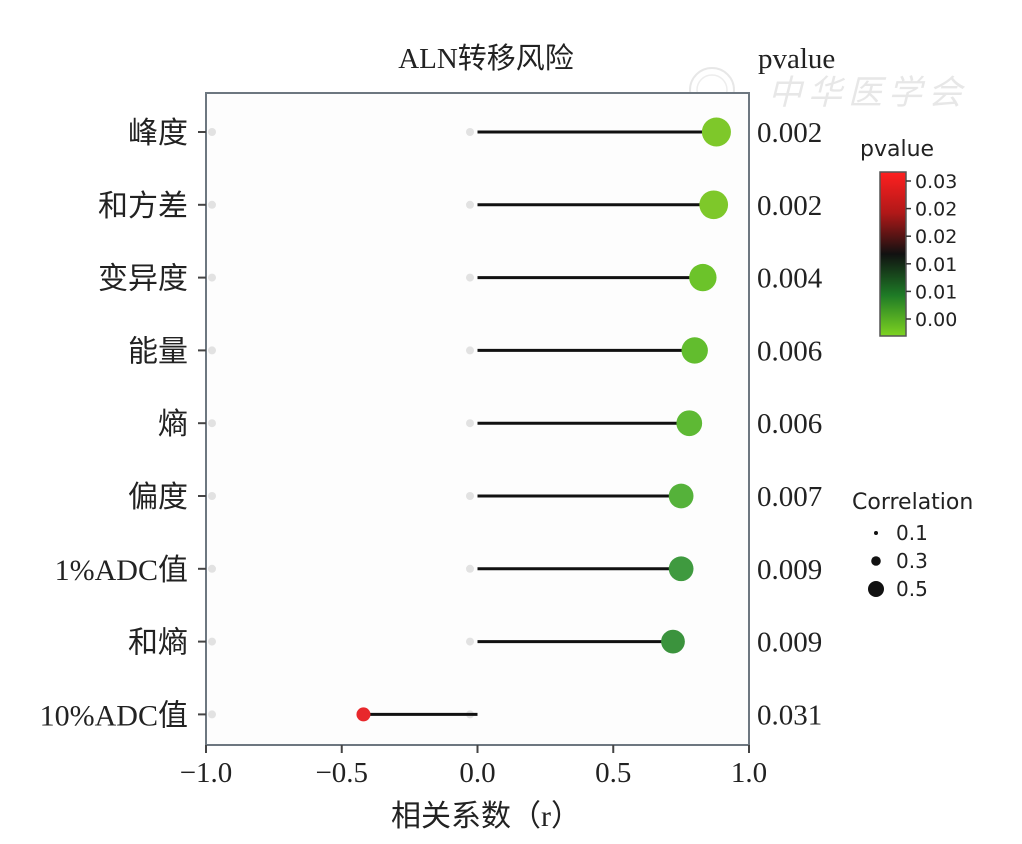 This screenshot has height=844, width=1022. I want to click on y-category-label: 1%ADC值, so click(121, 570).